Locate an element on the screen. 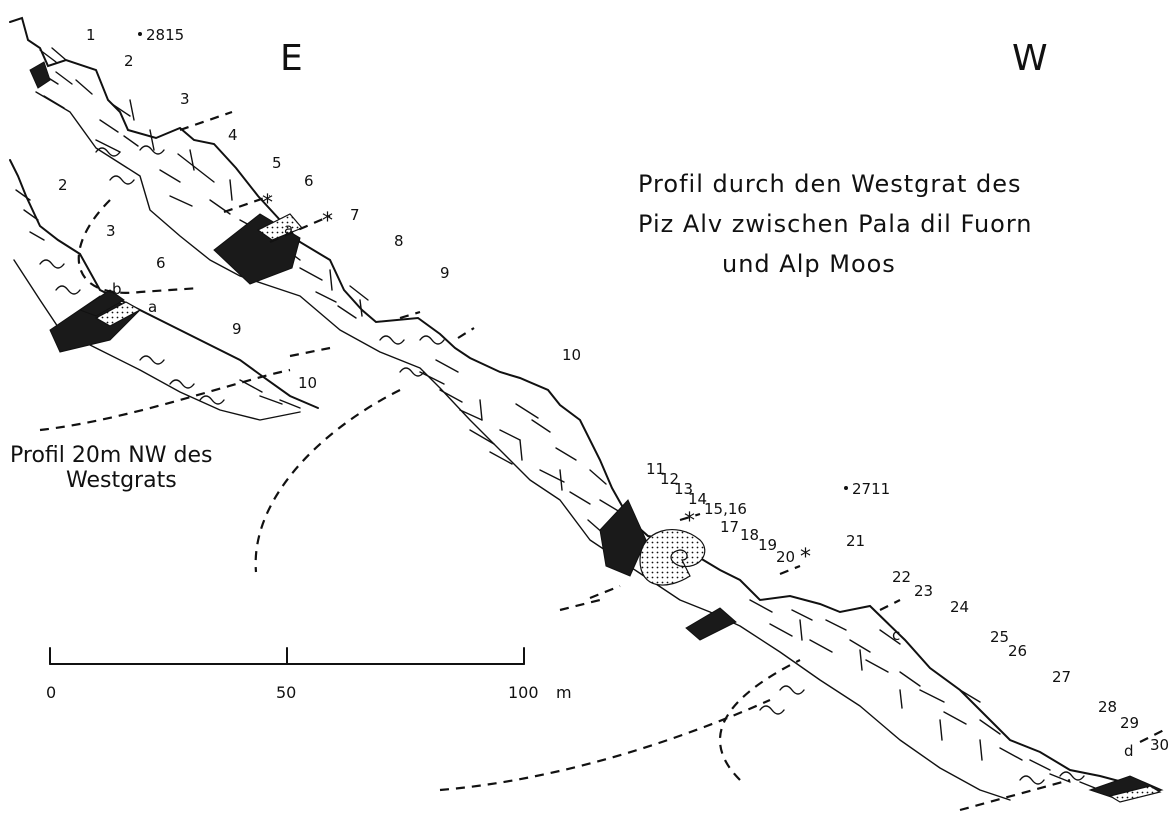  elevation-saddle: 2711 is located at coordinates (867, 489).